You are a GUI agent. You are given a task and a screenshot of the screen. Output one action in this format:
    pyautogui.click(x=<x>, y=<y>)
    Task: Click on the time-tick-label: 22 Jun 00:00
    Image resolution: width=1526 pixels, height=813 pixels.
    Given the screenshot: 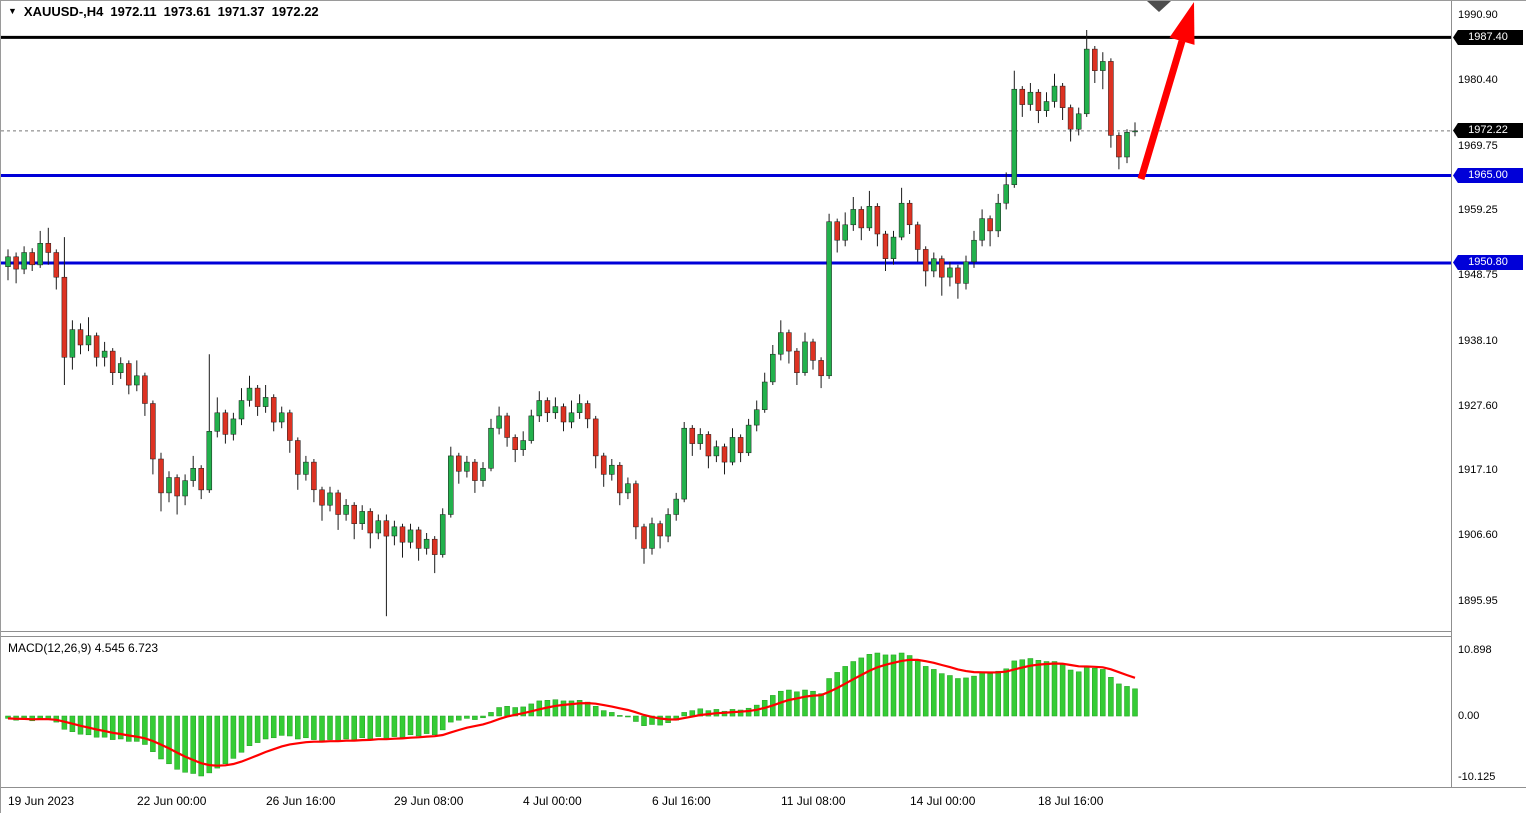 What is the action you would take?
    pyautogui.click(x=172, y=801)
    